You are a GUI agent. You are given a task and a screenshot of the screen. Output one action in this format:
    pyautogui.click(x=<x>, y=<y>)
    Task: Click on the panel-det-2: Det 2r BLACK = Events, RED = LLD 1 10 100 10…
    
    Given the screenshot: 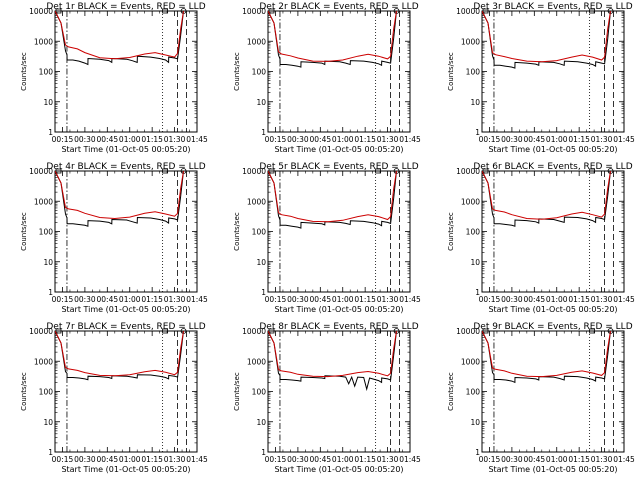 What is the action you would take?
    pyautogui.click(x=327, y=78)
    